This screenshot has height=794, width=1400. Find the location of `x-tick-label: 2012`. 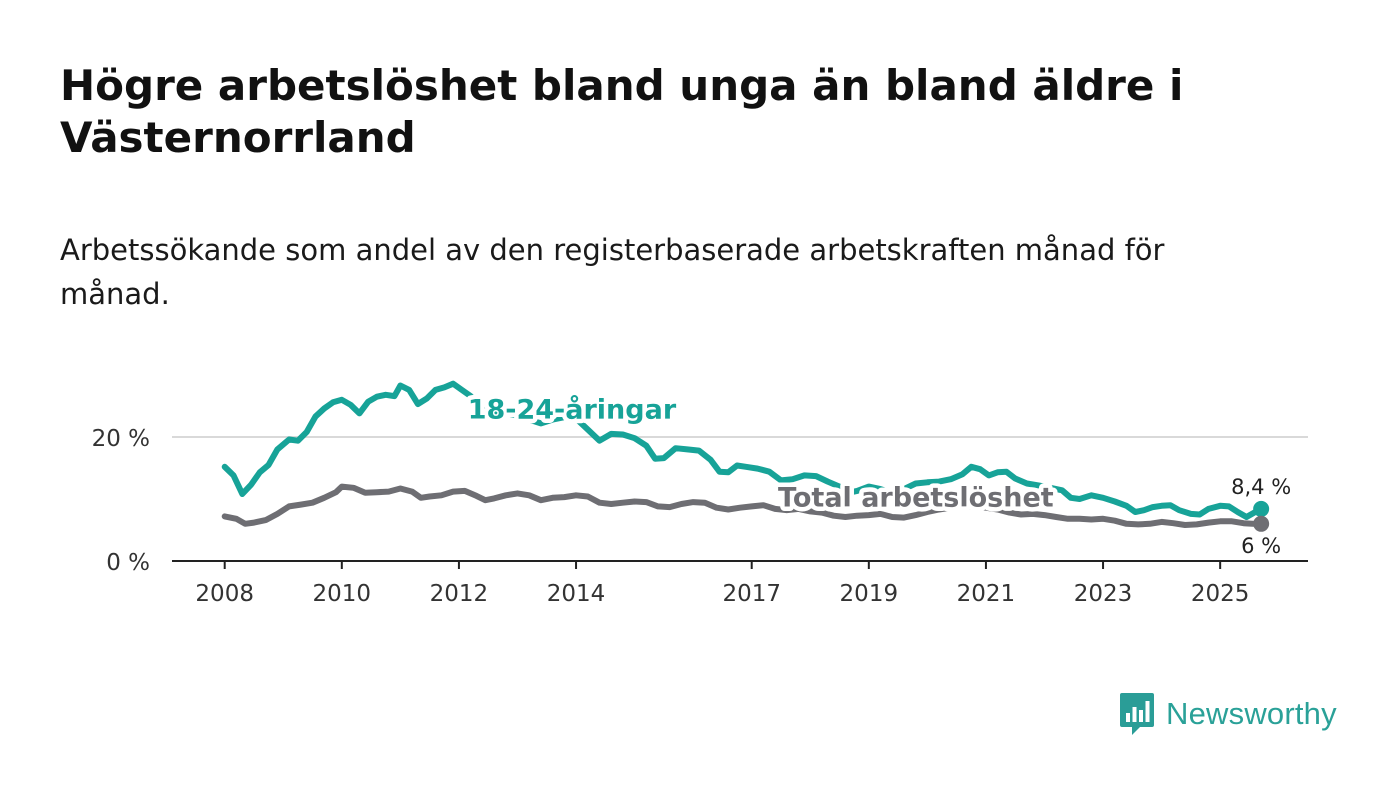

x-tick-label: 2012 is located at coordinates (459, 594).